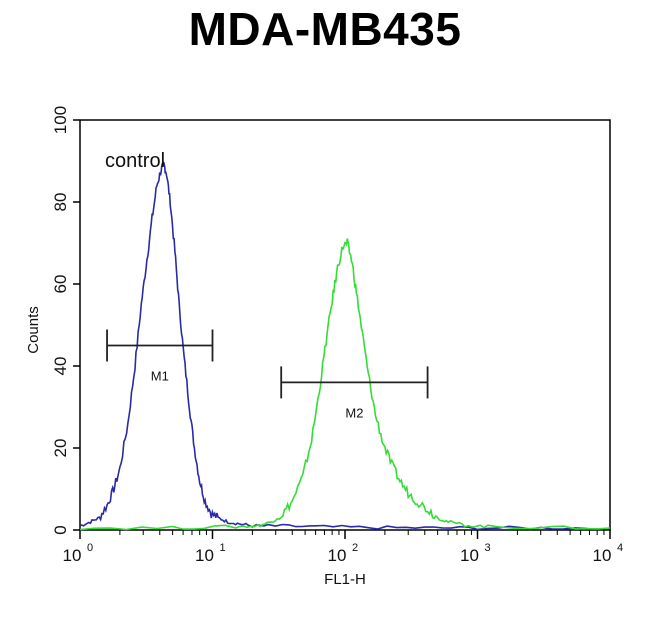  Describe the element at coordinates (345, 579) in the screenshot. I see `x-axis-title: FL1-H` at that location.